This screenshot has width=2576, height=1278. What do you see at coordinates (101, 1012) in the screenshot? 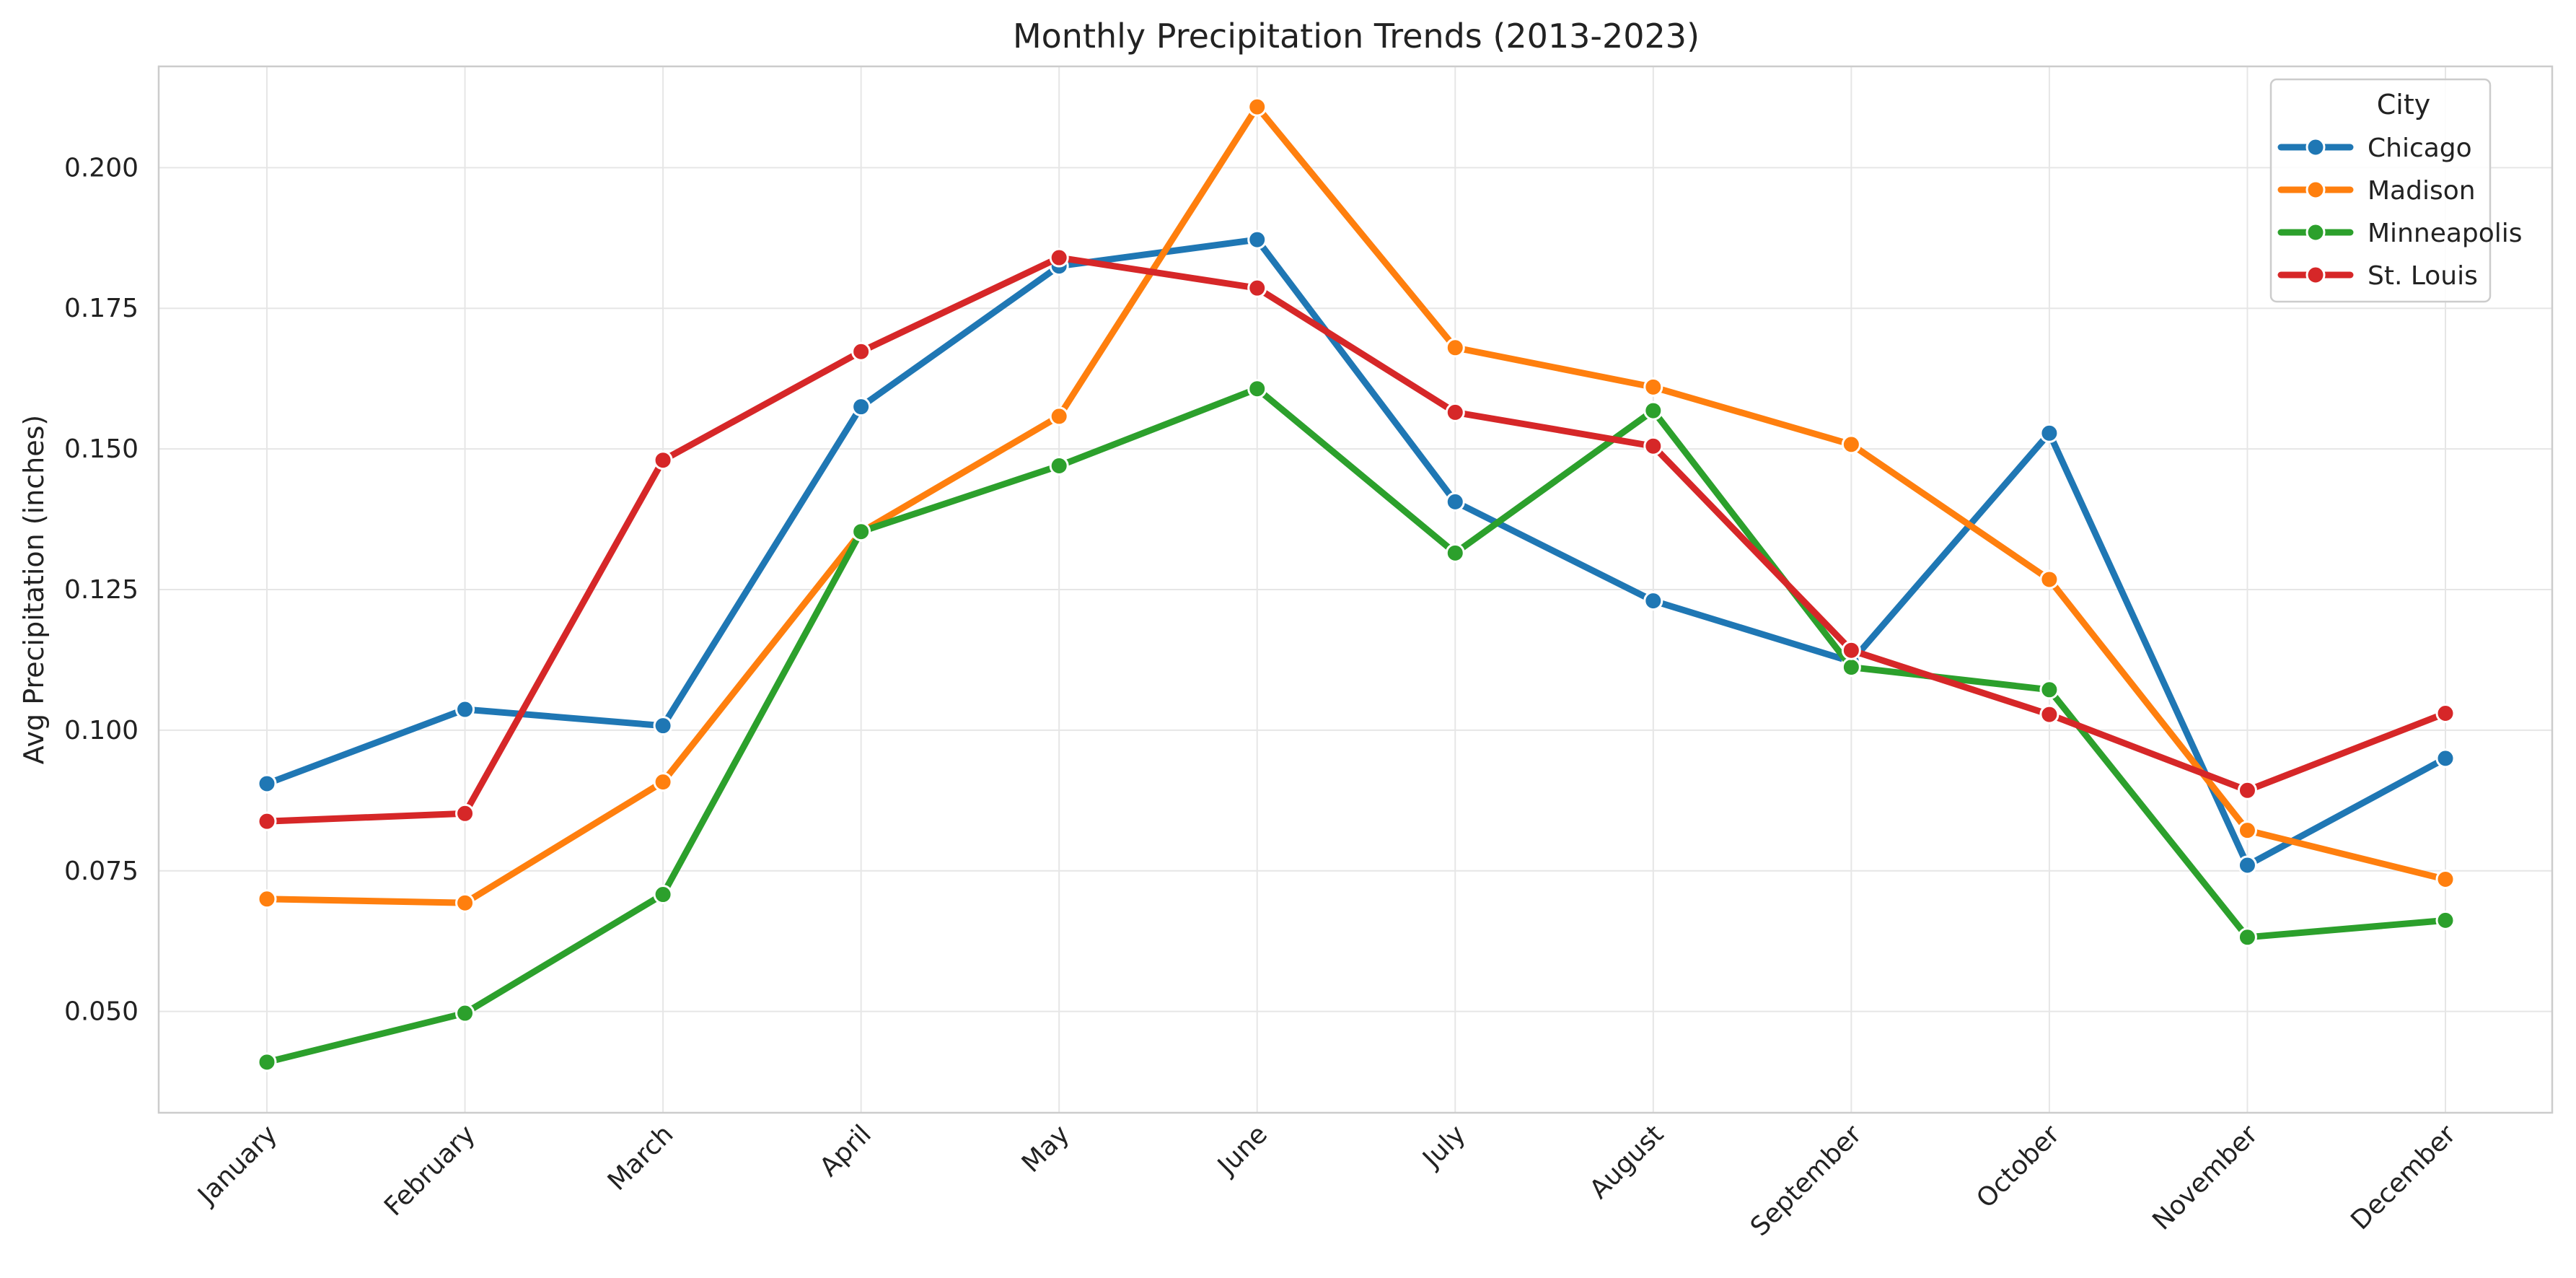
I see `y-tick-label: 0.050` at bounding box center [101, 1012].